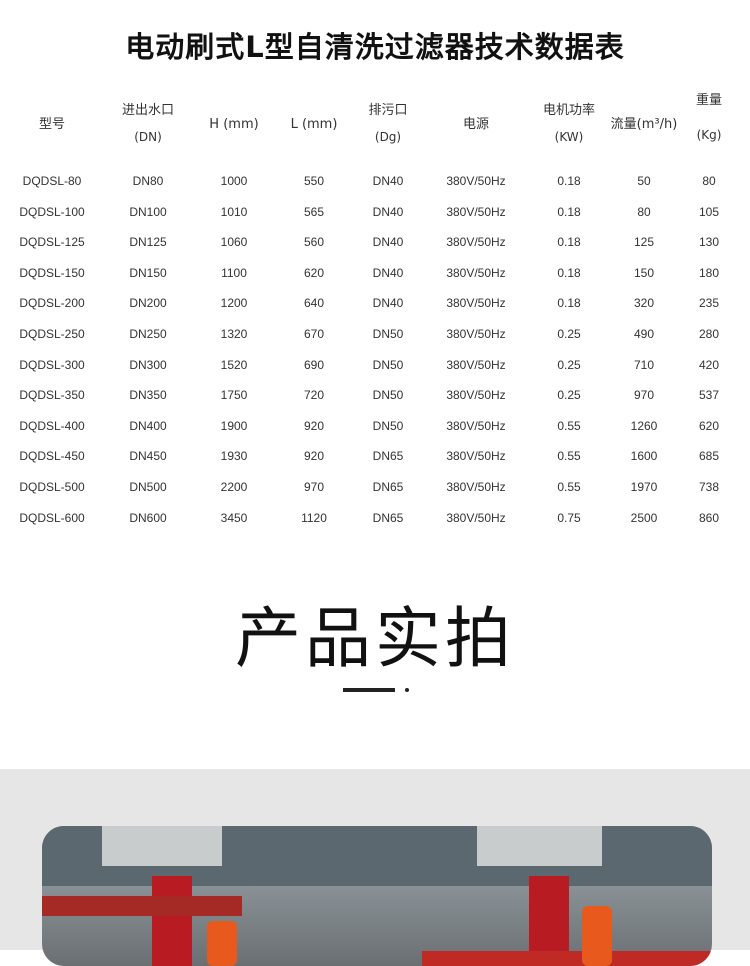  I want to click on table-cell: 1520, so click(234, 364).